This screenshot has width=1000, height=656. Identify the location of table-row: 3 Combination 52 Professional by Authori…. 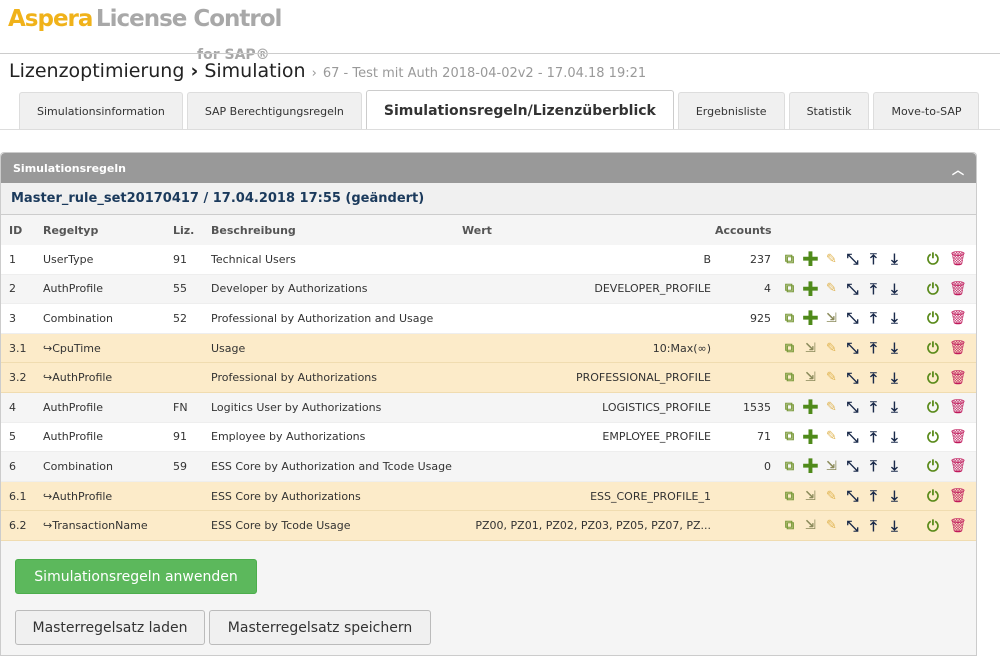
(488, 319).